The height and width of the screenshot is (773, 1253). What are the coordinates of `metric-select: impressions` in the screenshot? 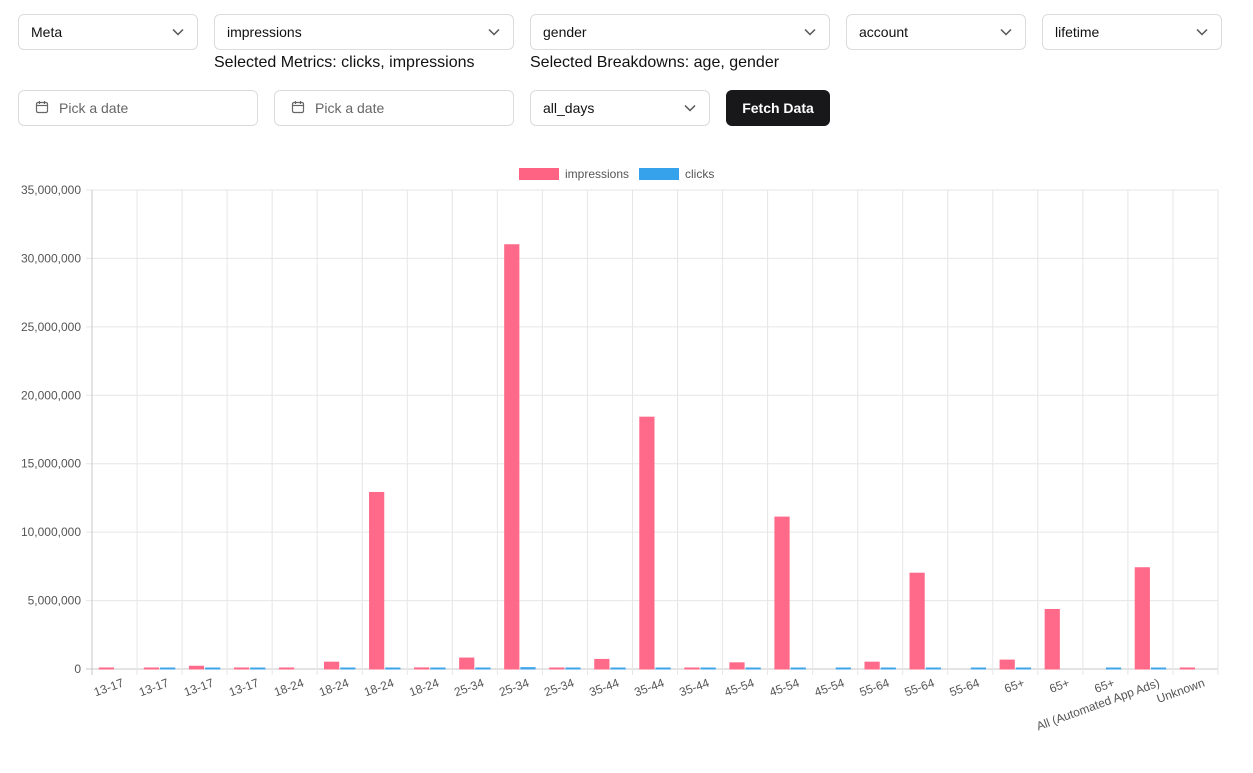 It's located at (364, 32).